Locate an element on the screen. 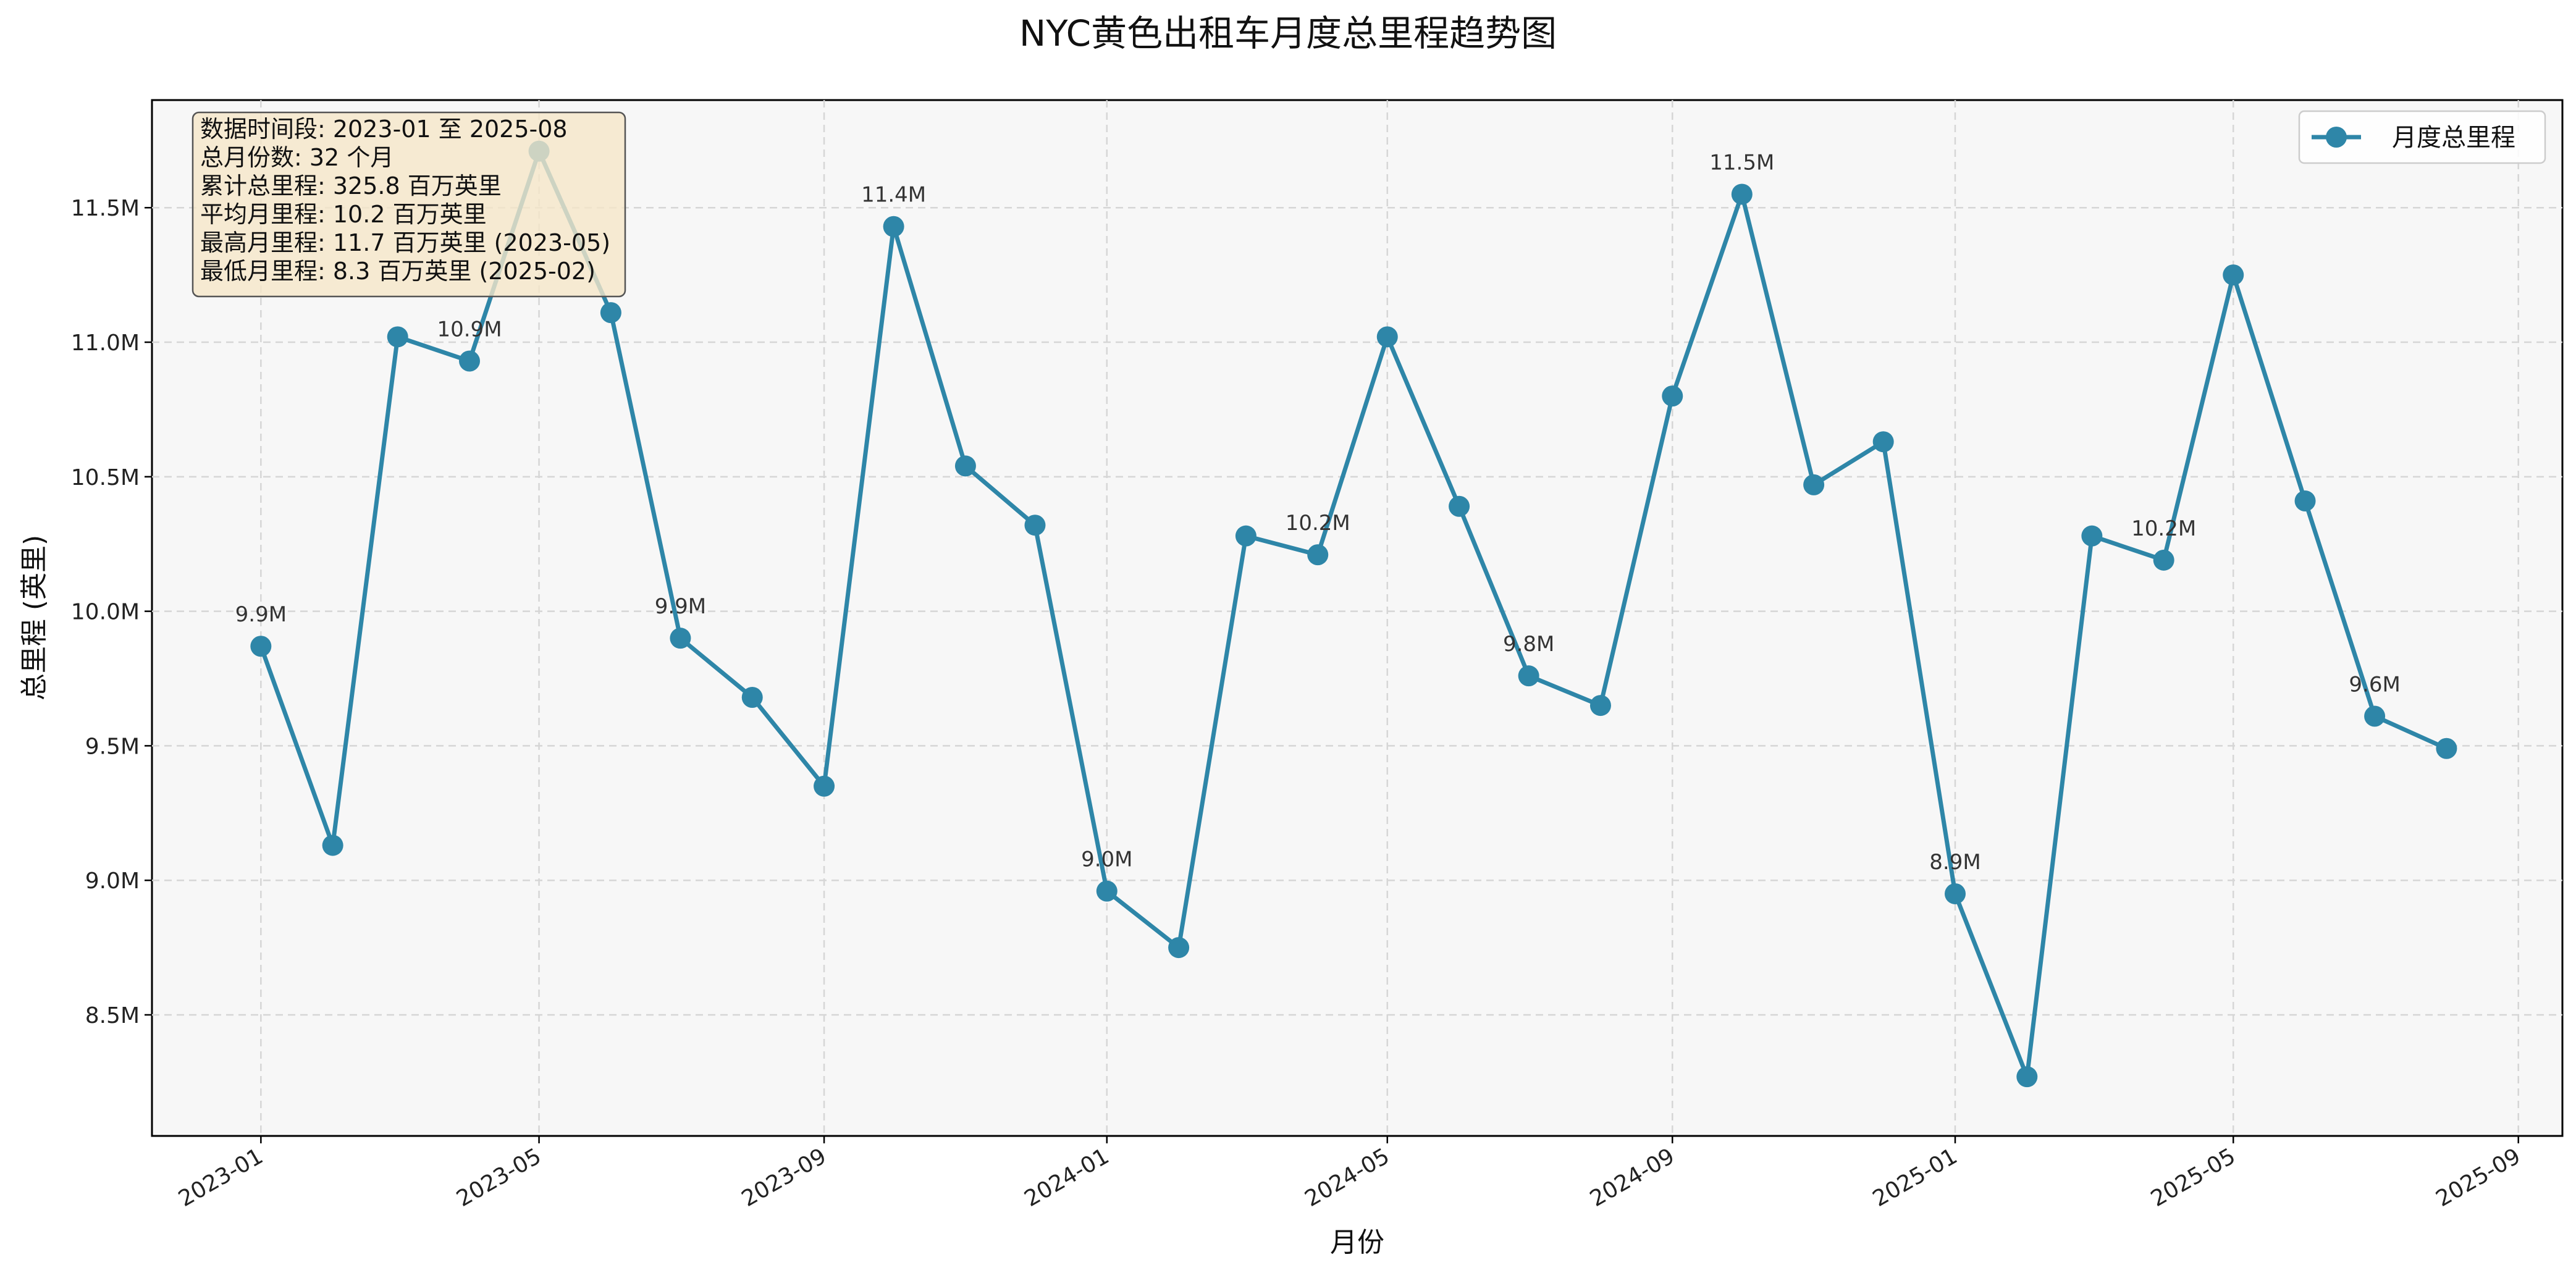 The width and height of the screenshot is (2576, 1278). x-tick-label: 2024-05 is located at coordinates (1347, 1177).